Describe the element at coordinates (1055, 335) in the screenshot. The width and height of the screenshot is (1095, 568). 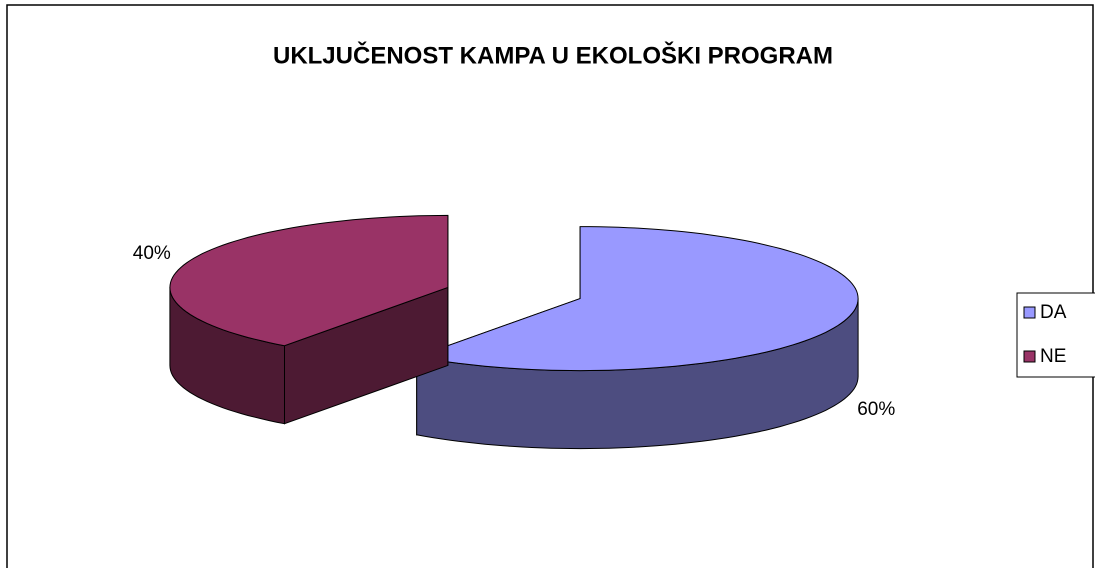
I see `legend: DA NE` at that location.